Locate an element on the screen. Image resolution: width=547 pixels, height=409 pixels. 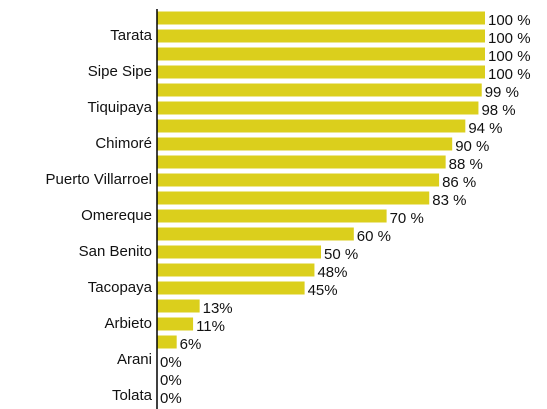
value-label: 90 % is located at coordinates (472, 146).